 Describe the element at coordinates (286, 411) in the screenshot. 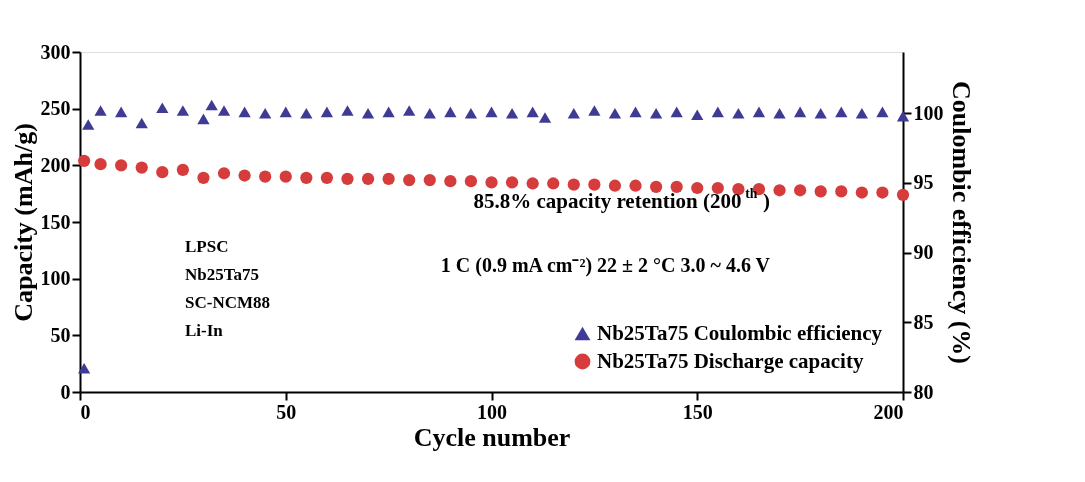

I see `x-tick-label: 50` at that location.